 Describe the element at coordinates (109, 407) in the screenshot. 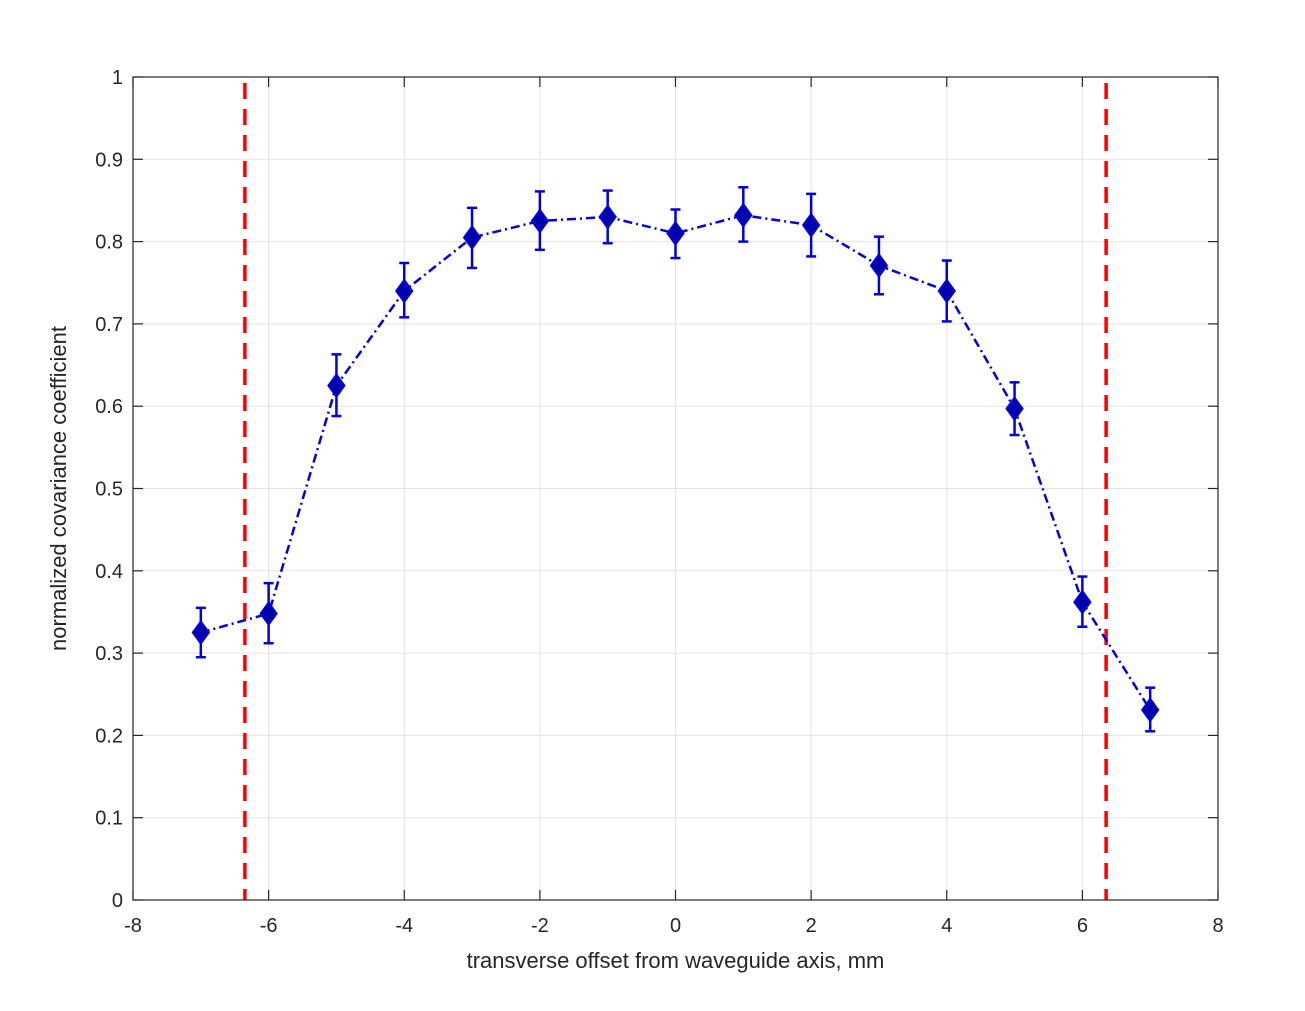

I see `y-tick-label: 0.6` at that location.